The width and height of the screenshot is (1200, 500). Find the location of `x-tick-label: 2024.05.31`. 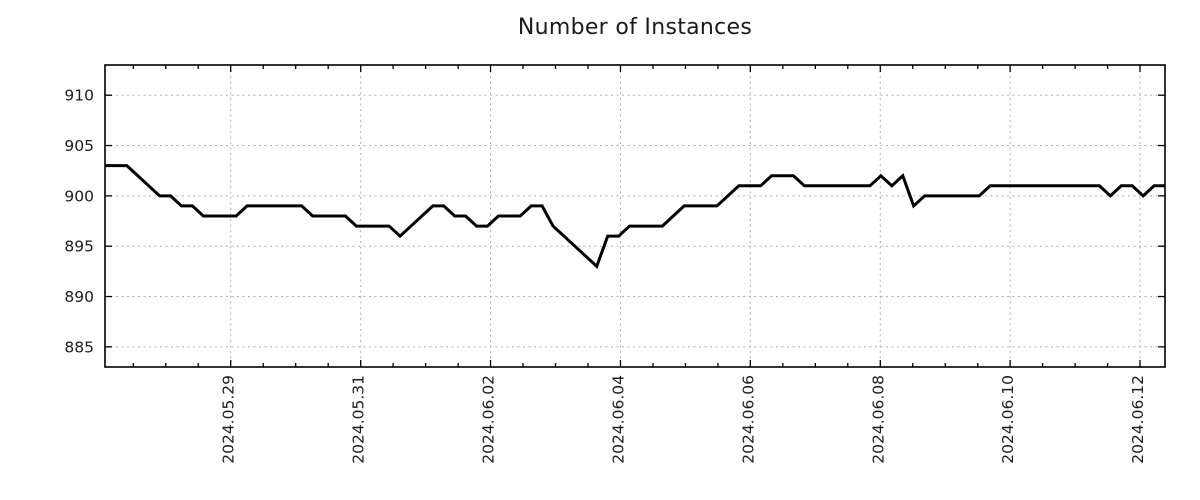

x-tick-label: 2024.05.31 is located at coordinates (359, 419).